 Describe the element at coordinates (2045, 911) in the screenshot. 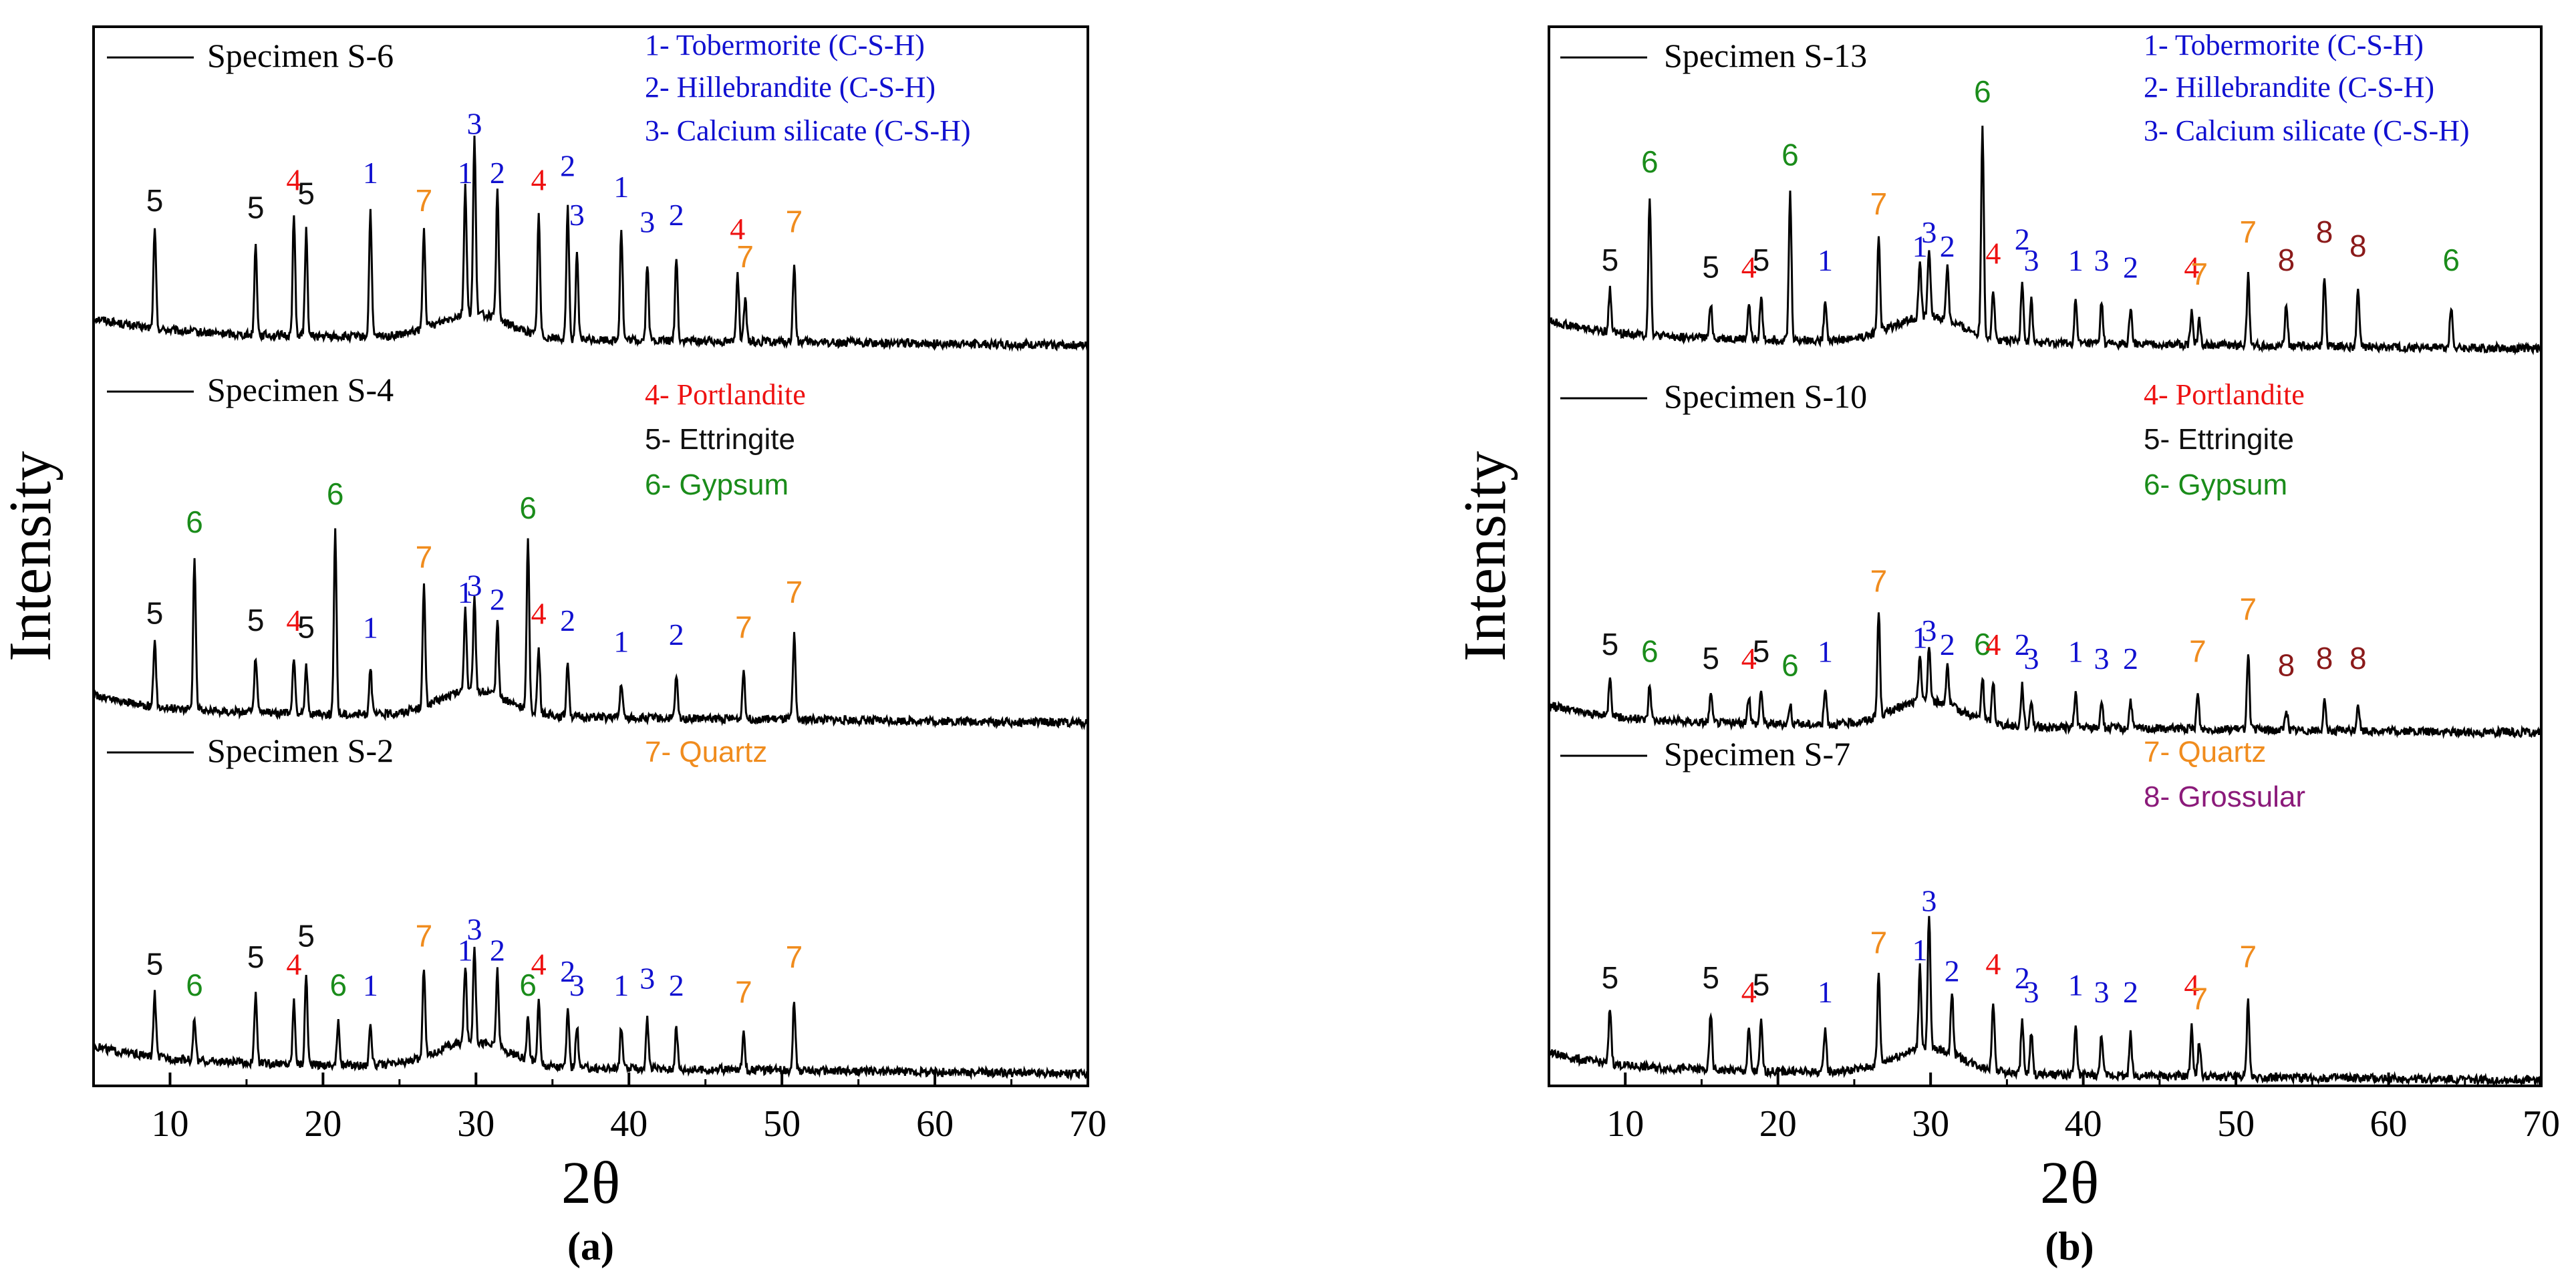

I see `series-2: Specimen S-75 5 45 17 132 4 23 1 3 2 477` at that location.